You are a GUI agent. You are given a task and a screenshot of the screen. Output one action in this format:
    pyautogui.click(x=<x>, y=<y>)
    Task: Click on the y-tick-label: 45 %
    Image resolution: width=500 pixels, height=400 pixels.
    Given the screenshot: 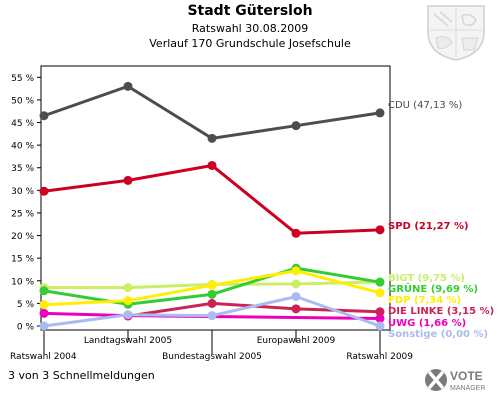 What is the action you would take?
    pyautogui.click(x=22, y=124)
    